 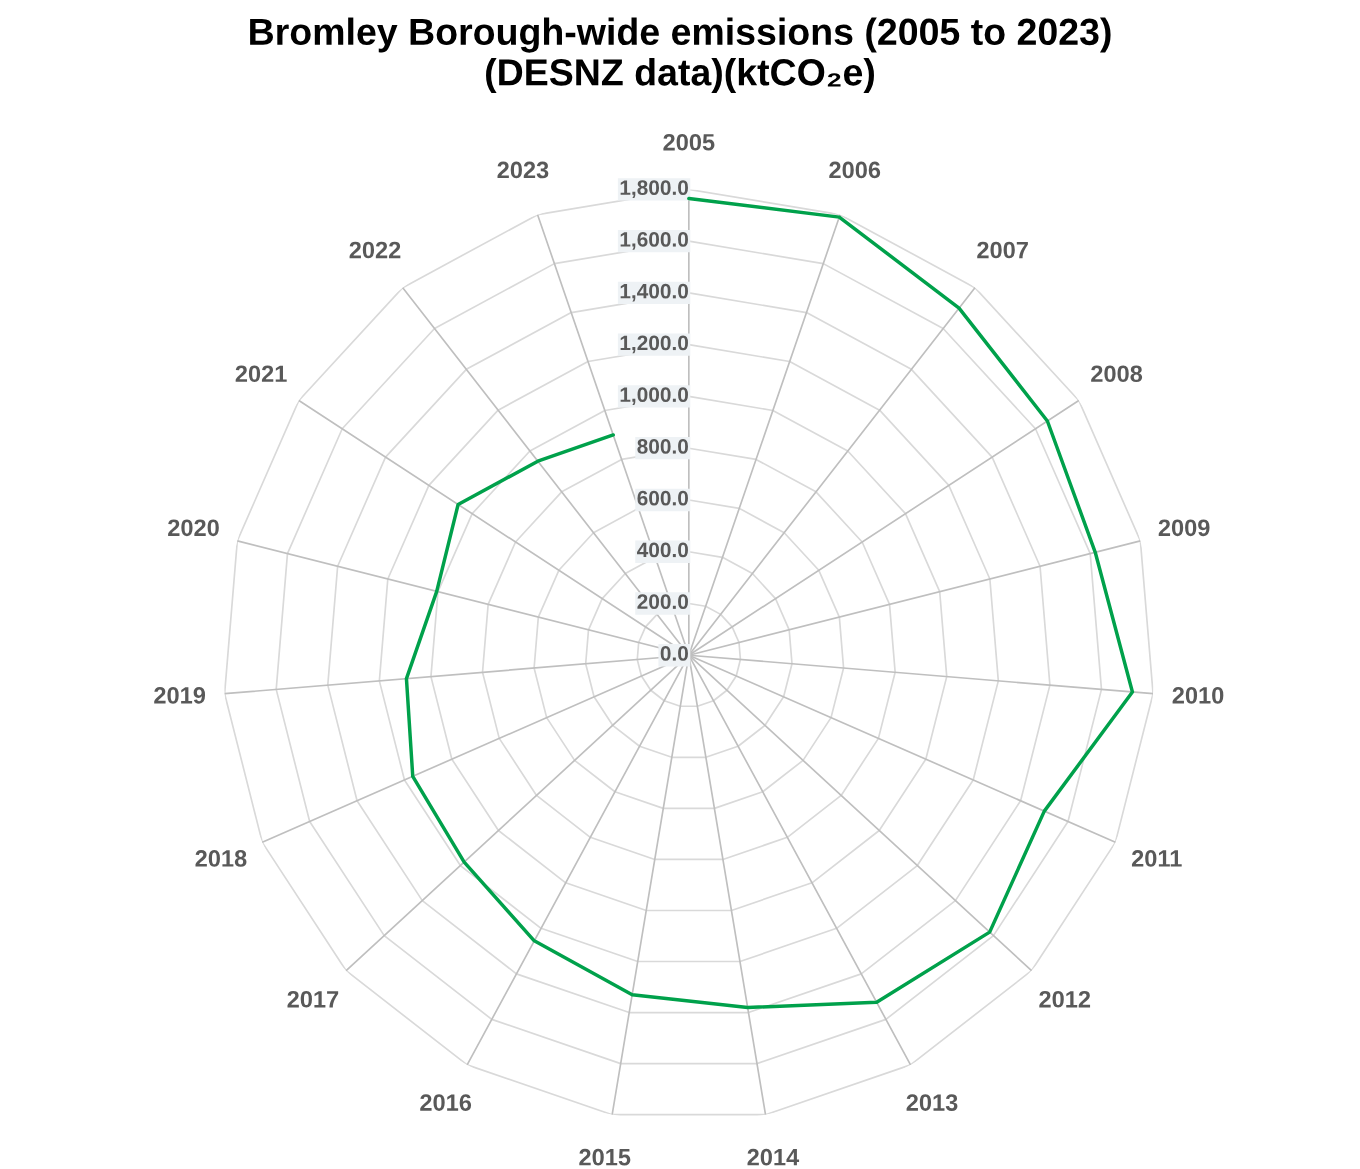 What do you see at coordinates (1002, 250) in the screenshot?
I see `spoke-label: 2007` at bounding box center [1002, 250].